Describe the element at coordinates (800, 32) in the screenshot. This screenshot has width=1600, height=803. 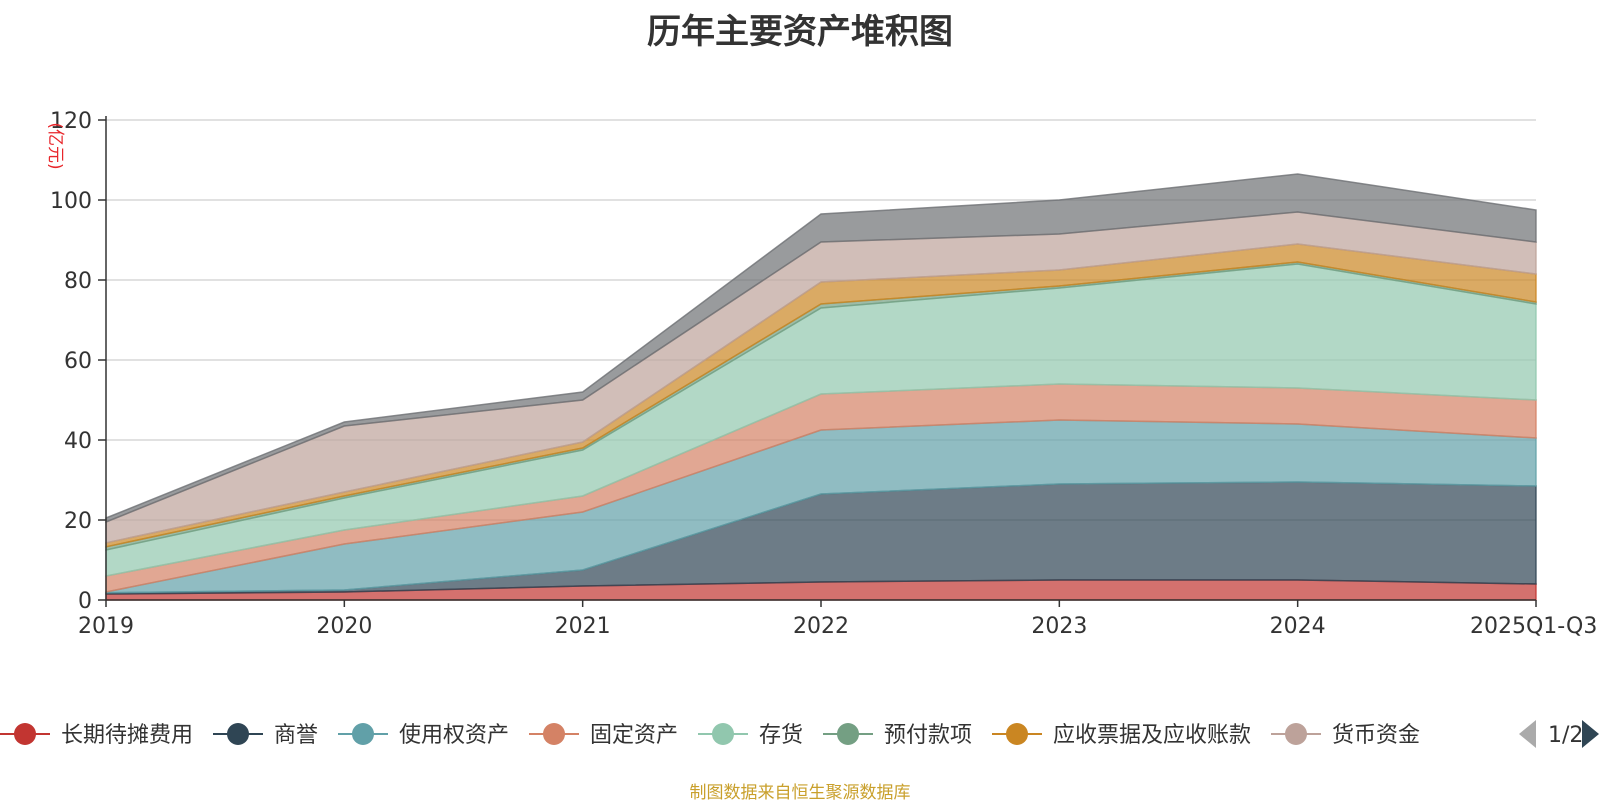
I see `chart-title: 历年主要资产堆积图` at that location.